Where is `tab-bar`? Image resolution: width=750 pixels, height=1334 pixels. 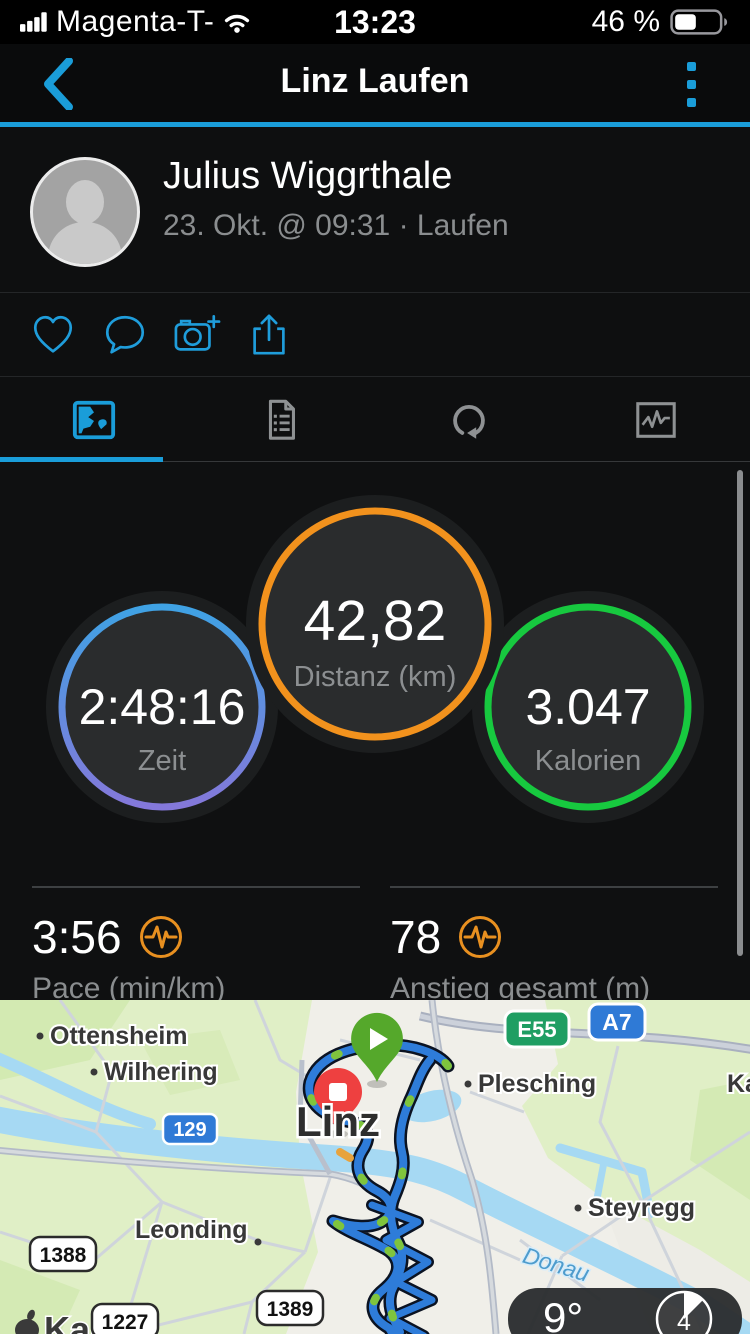
tab-bar is located at coordinates (375, 420).